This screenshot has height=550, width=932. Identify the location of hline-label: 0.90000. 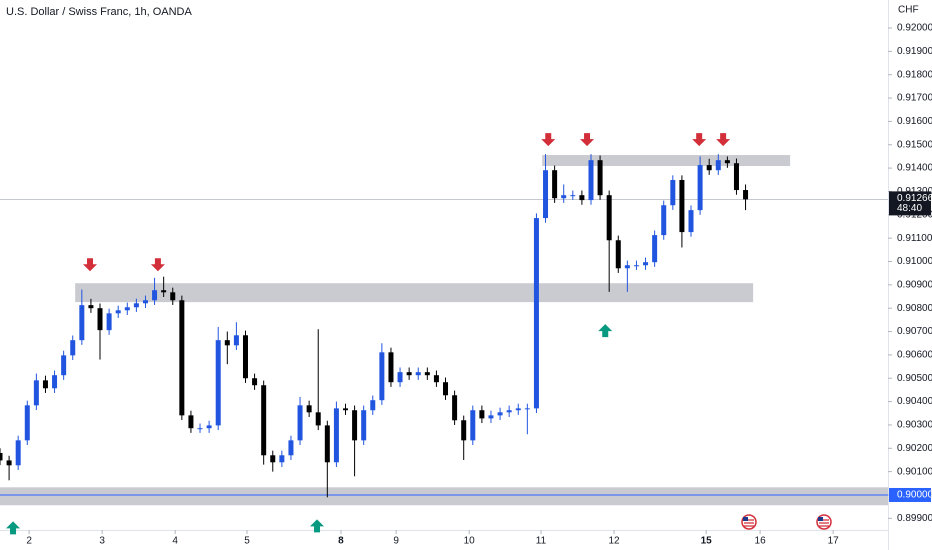
(914, 495).